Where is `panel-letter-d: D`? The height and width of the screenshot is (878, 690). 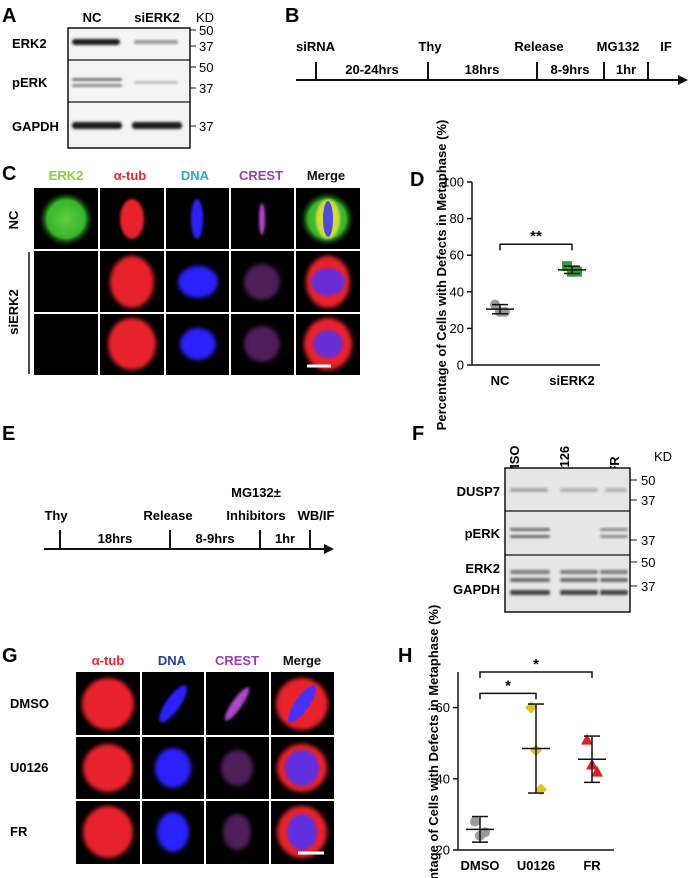 panel-letter-d: D is located at coordinates (417, 180).